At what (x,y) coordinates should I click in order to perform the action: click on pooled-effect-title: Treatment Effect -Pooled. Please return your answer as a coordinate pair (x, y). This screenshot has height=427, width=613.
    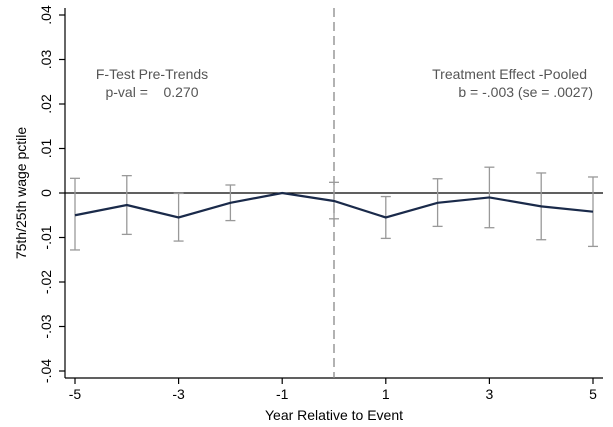
    Looking at the image, I should click on (509, 74).